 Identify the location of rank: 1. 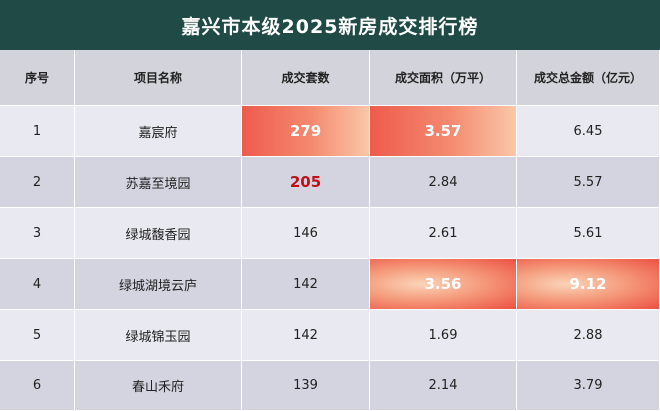
(37, 131).